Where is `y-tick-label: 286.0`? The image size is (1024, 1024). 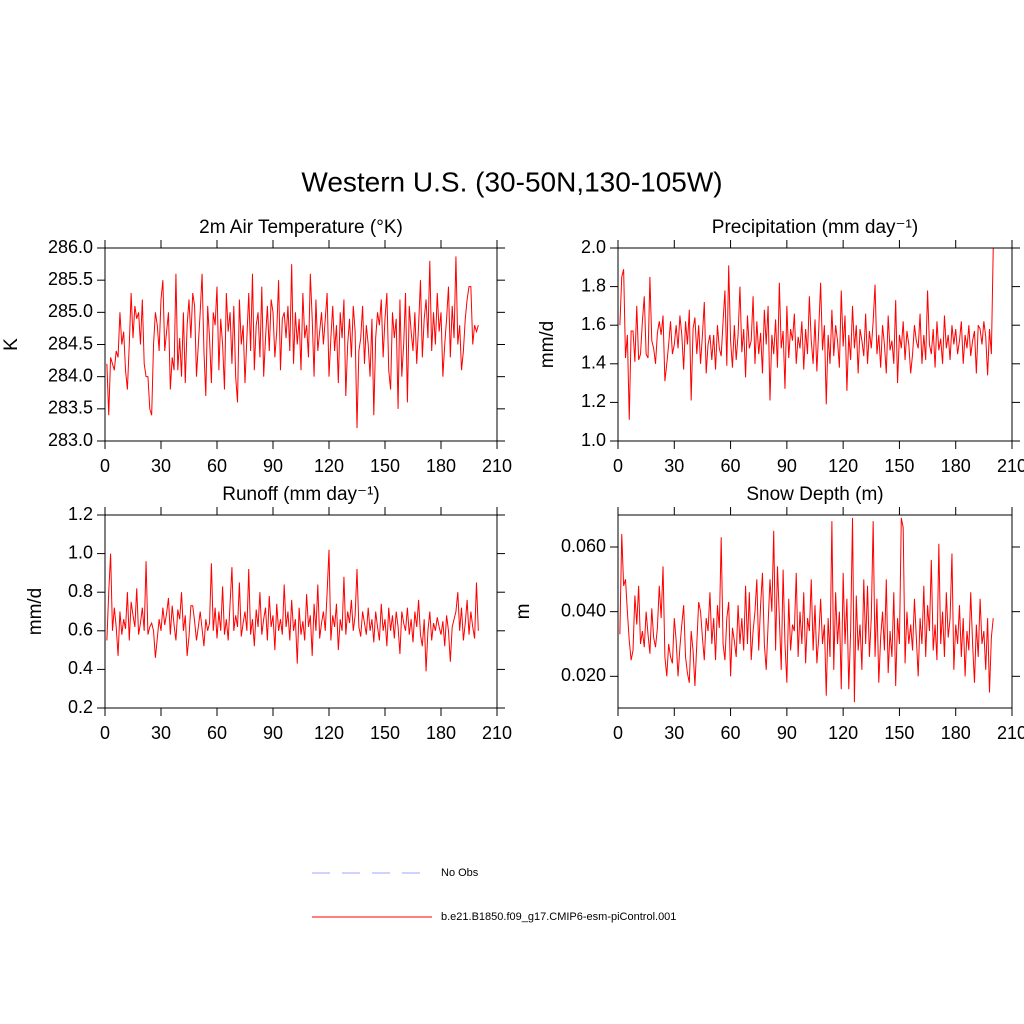
y-tick-label: 286.0 is located at coordinates (70, 247).